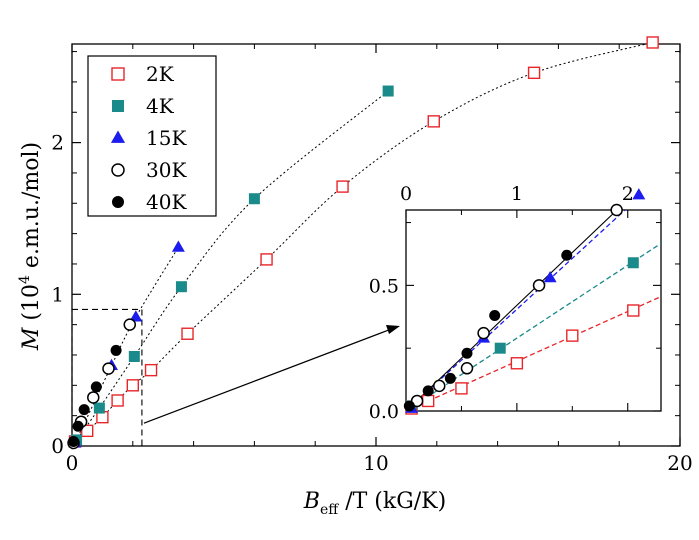 This screenshot has width=699, height=540. Describe the element at coordinates (118, 74) in the screenshot. I see `legend-marker-2K` at that location.